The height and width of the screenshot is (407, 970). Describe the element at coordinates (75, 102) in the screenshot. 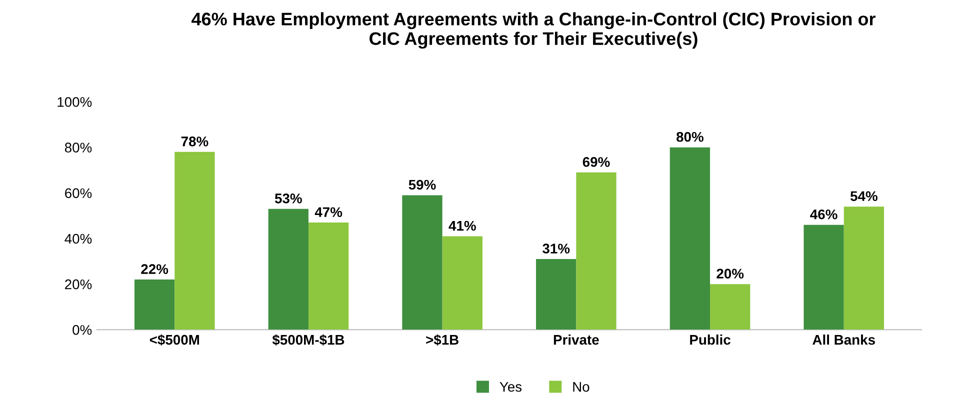

I see `y-tick-label: 100%` at that location.